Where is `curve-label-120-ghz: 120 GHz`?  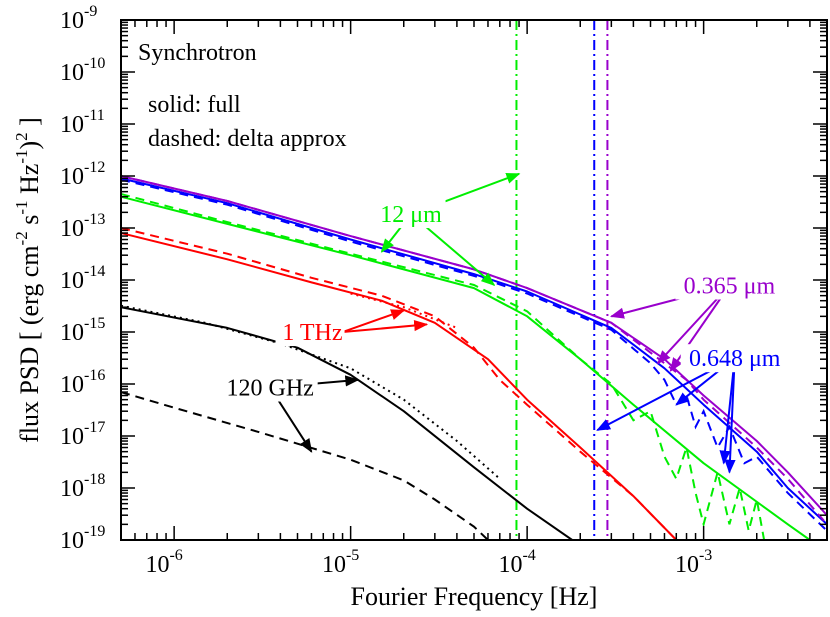
curve-label-120-ghz: 120 GHz is located at coordinates (269, 389).